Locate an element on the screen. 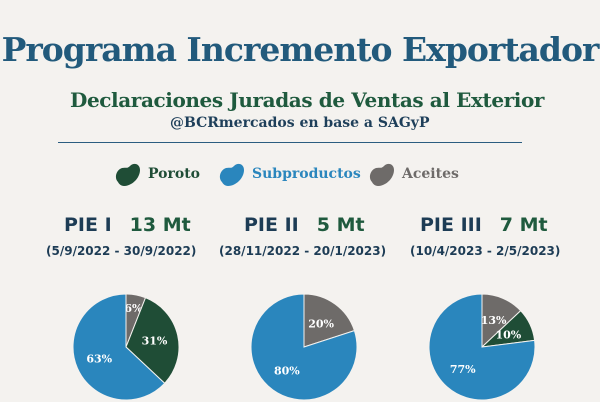 The image size is (600, 402). pie-chart-1: 6% 31% 63% is located at coordinates (126, 347).